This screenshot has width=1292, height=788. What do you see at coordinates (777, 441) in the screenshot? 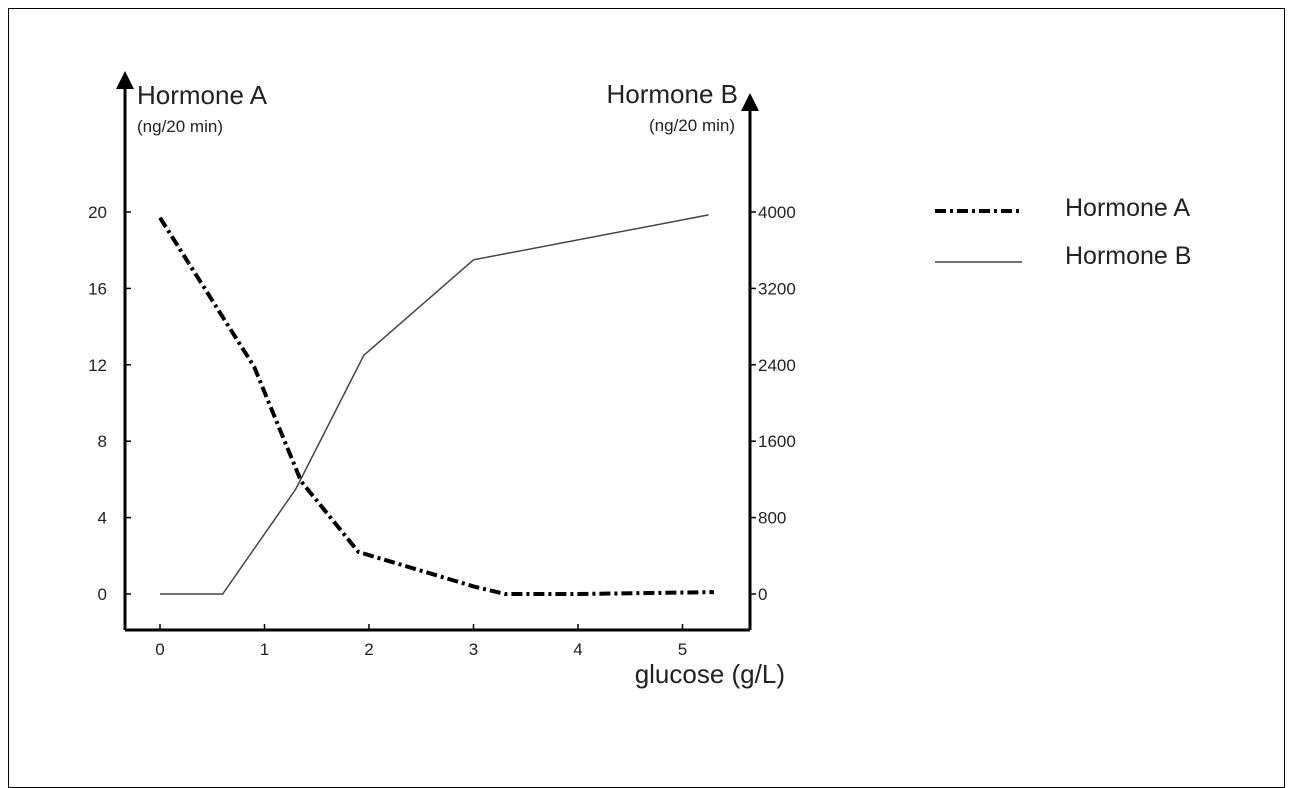
I see `right-tick-label: 1600` at bounding box center [777, 441].